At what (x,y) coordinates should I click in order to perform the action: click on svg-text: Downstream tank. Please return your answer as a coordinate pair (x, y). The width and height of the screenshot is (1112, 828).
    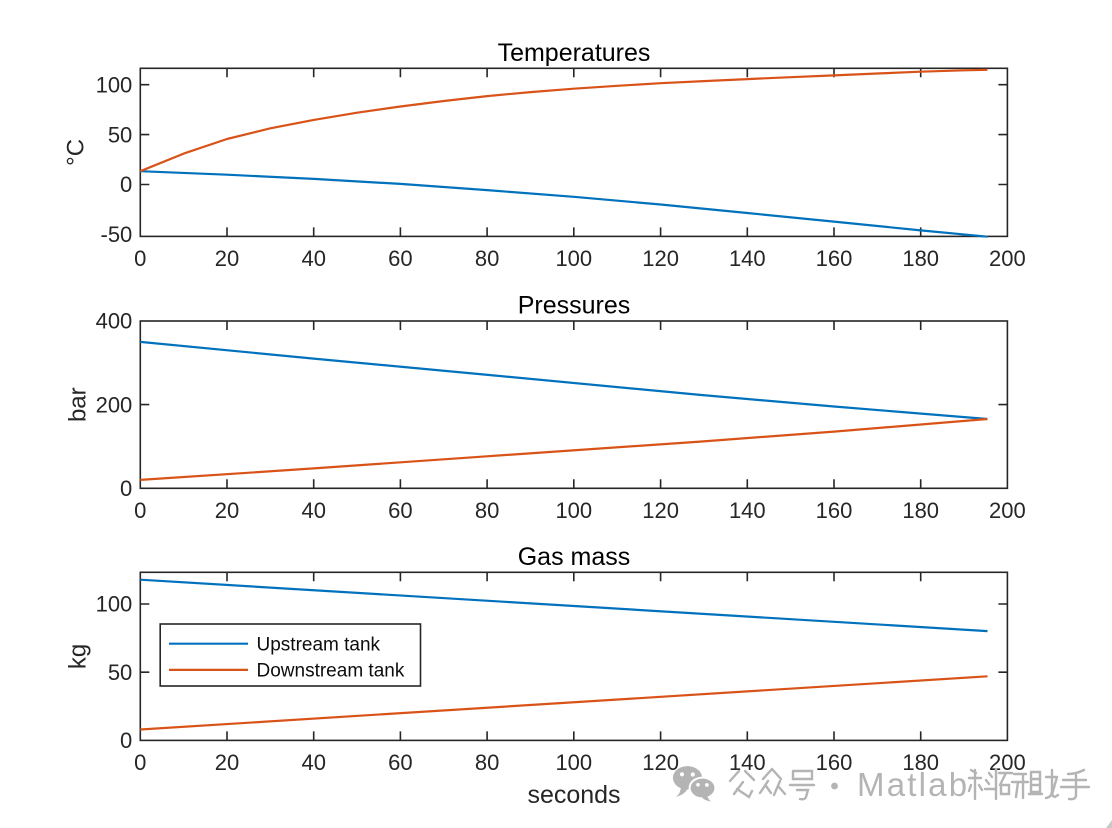
    Looking at the image, I should click on (331, 671).